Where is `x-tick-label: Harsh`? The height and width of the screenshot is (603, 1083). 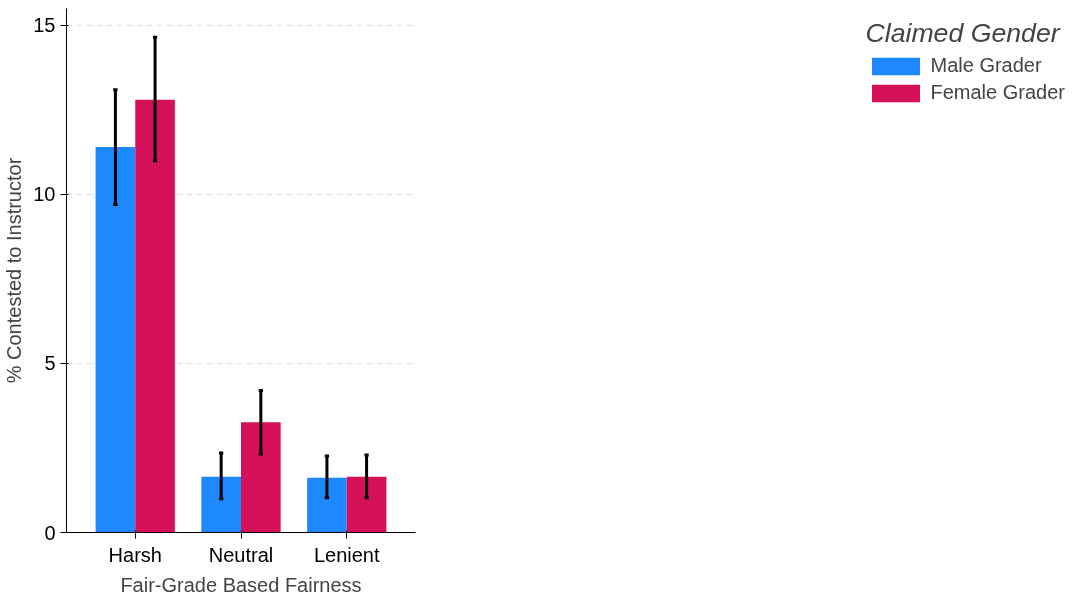
x-tick-label: Harsh is located at coordinates (135, 554).